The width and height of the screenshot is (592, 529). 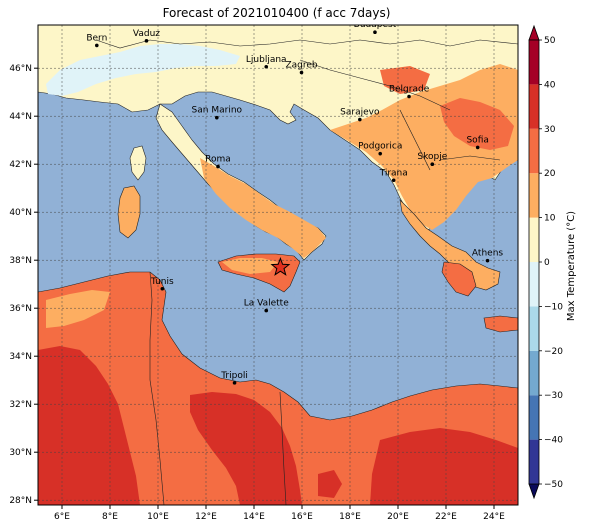 I want to click on city-label: Podgorica, so click(x=380, y=147).